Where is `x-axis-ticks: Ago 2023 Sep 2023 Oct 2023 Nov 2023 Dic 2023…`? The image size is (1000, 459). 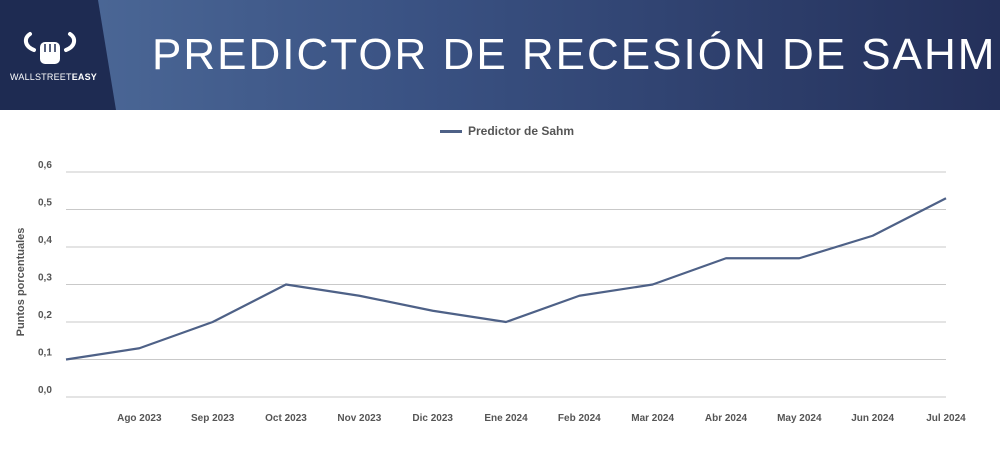 x-axis-ticks: Ago 2023 Sep 2023 Oct 2023 Nov 2023 Dic 2023… is located at coordinates (541, 418).